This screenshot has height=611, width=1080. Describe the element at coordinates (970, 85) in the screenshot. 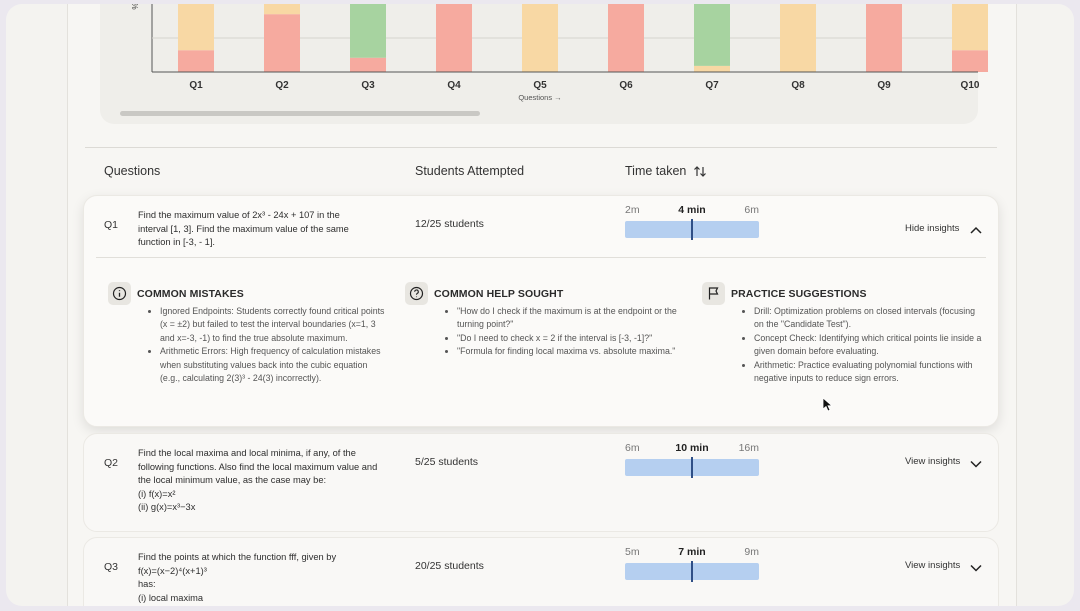

I see `x-tick-label: Q10` at that location.